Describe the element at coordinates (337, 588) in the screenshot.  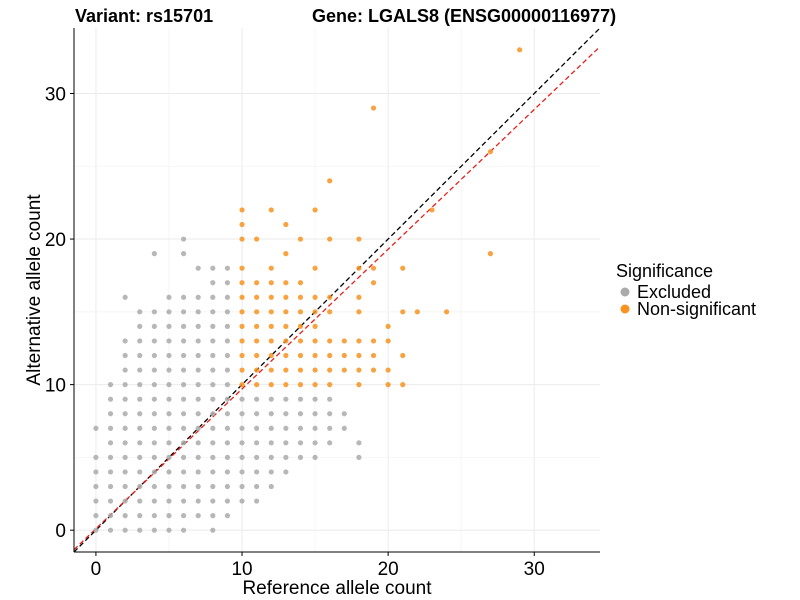
I see `x-axis-label: Reference allele count` at that location.